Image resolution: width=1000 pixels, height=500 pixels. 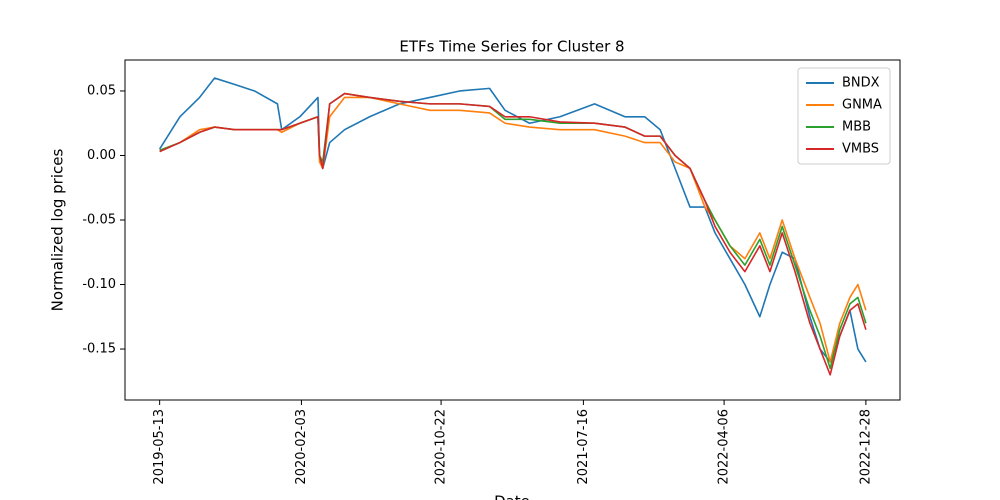 What do you see at coordinates (99, 220) in the screenshot?
I see `y-tick-label: -0.05` at bounding box center [99, 220].